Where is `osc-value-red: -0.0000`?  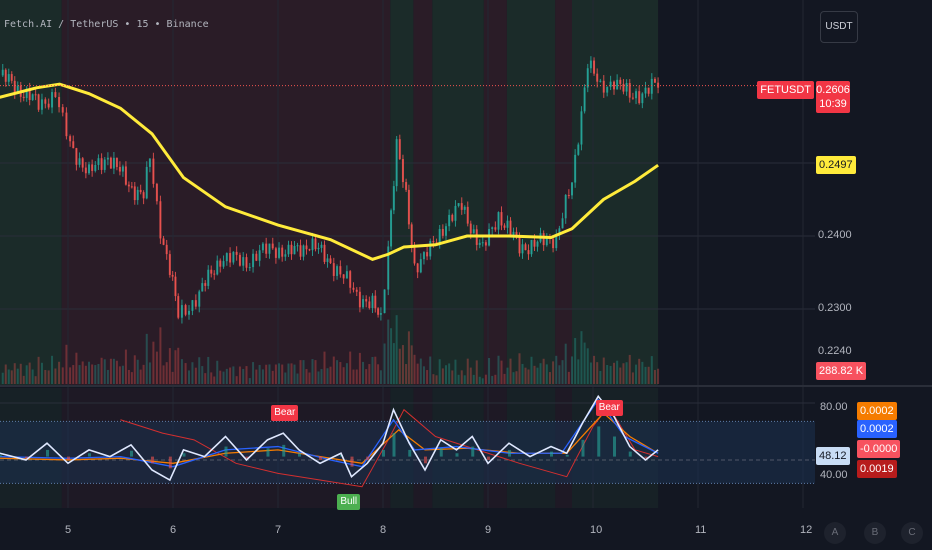
osc-value-red: -0.0000 is located at coordinates (879, 449).